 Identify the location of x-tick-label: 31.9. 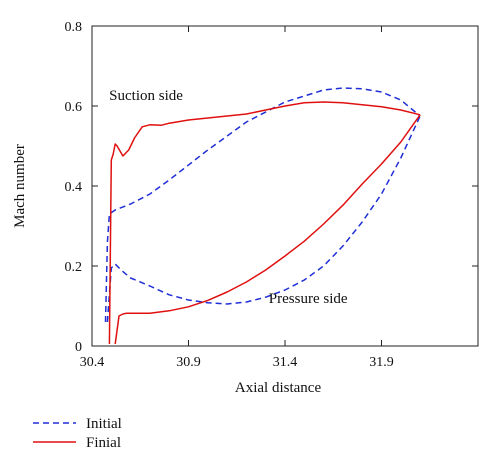
(381, 362).